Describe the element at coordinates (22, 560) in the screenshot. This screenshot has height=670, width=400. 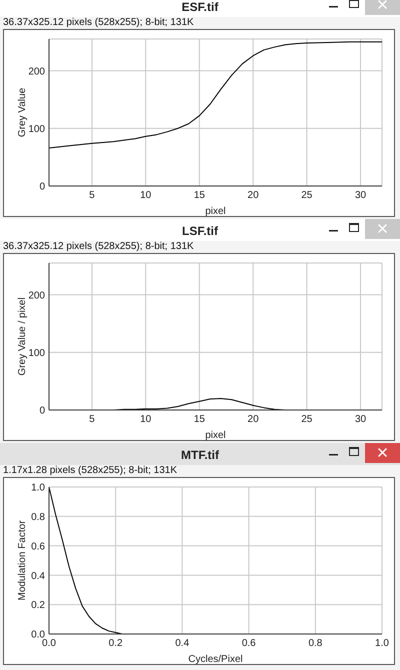
I see `y-axis-title: Modulation Factor` at that location.